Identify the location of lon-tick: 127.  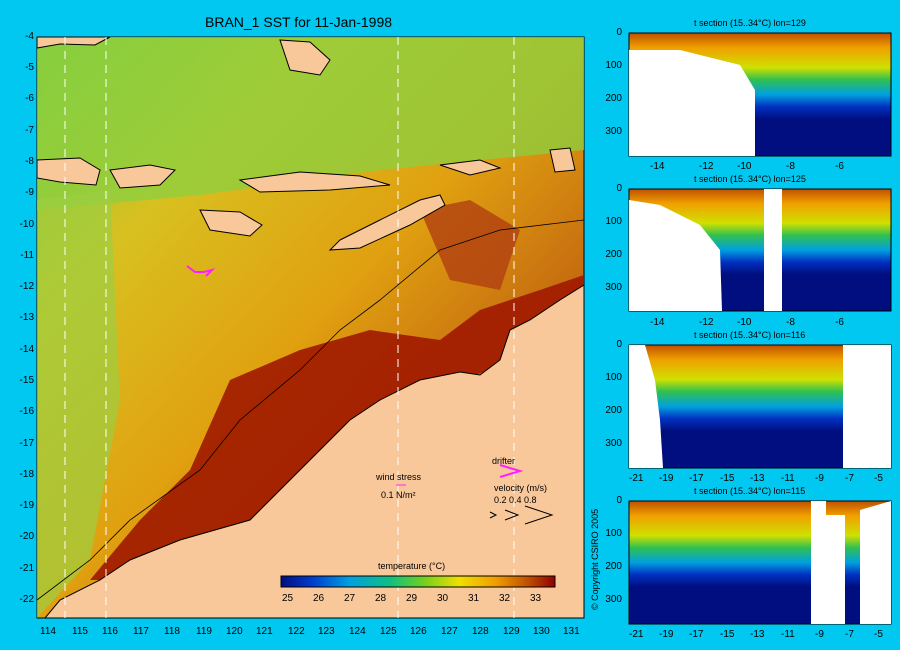
(449, 631).